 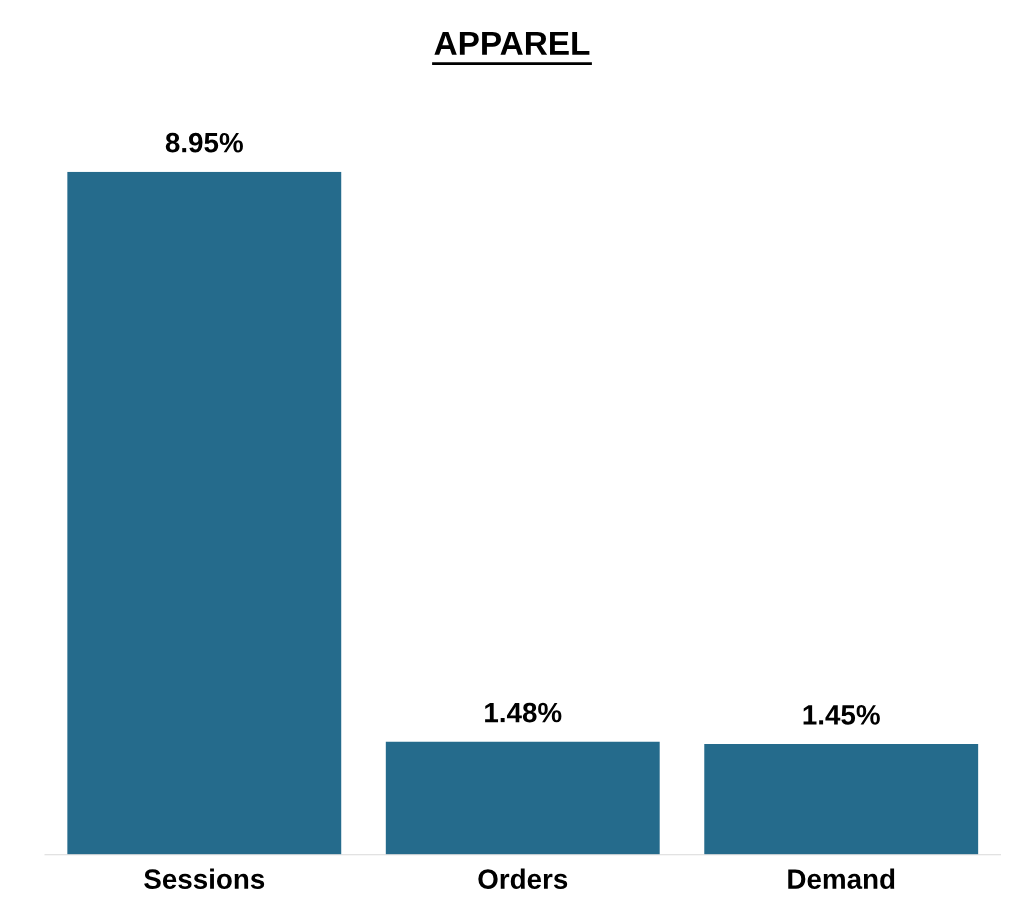 I want to click on x-tick-label: Orders, so click(x=523, y=878).